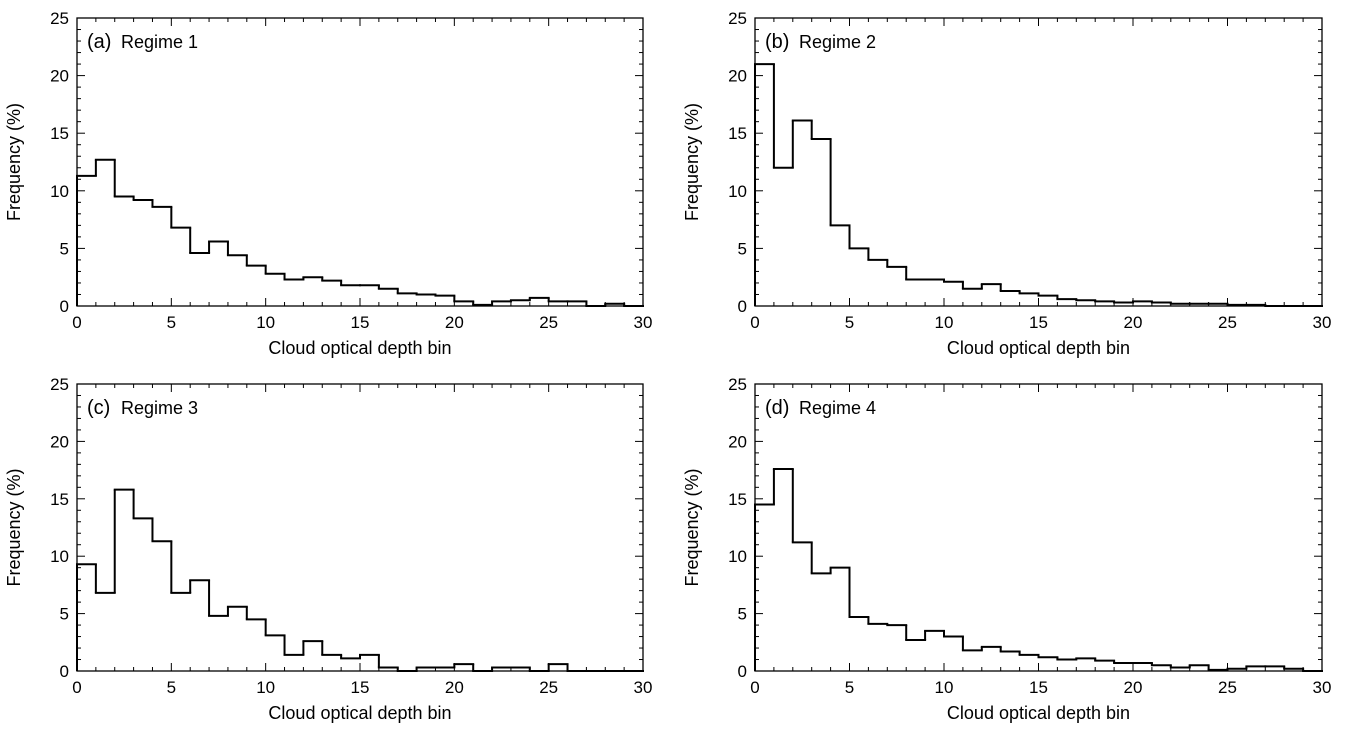 The image size is (1350, 734). Describe the element at coordinates (99, 42) in the screenshot. I see `panel-label: (a)` at that location.